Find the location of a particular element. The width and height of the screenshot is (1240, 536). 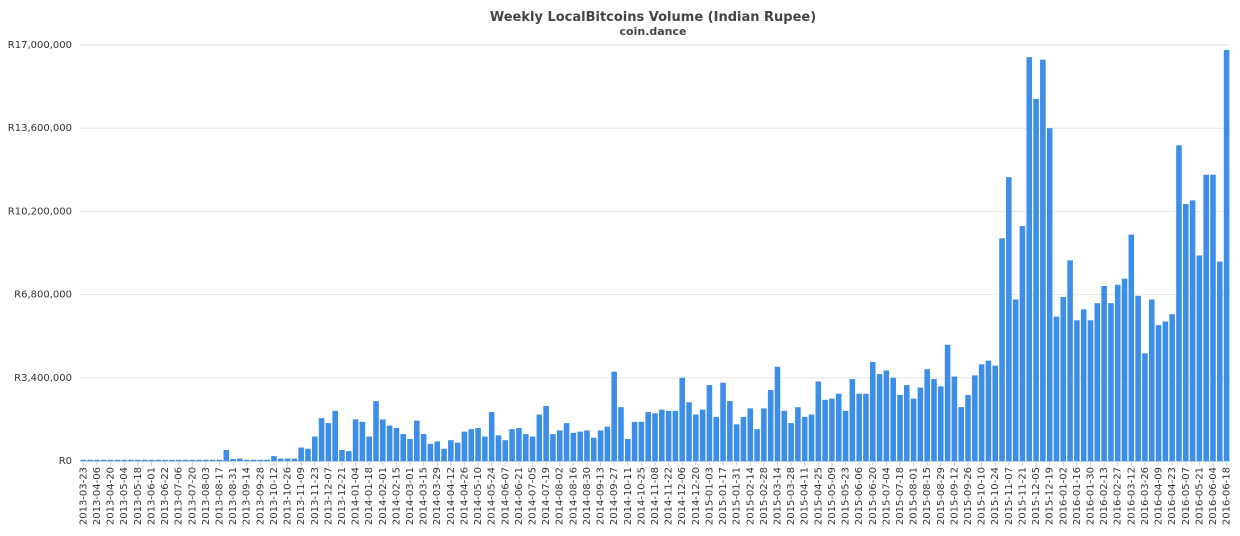

x-tick-label: 2014-11-08 is located at coordinates (655, 496).